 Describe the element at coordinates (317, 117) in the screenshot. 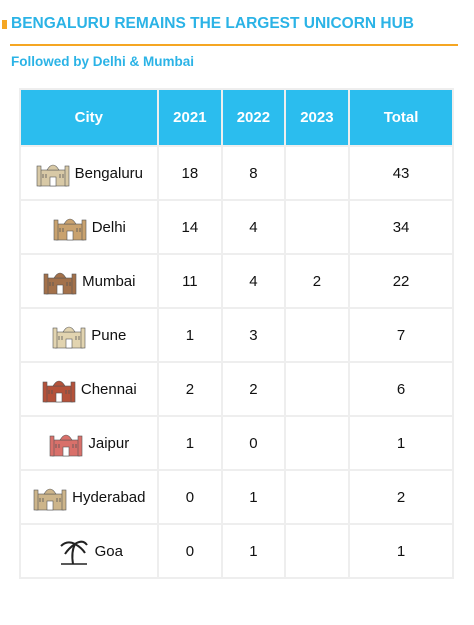

I see `column-header: 2023` at that location.